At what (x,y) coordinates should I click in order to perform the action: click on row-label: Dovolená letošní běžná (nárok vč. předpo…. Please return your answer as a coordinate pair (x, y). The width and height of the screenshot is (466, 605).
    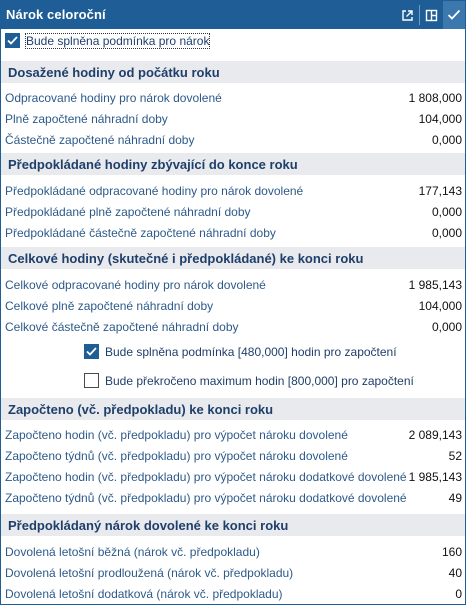
    Looking at the image, I should click on (132, 552).